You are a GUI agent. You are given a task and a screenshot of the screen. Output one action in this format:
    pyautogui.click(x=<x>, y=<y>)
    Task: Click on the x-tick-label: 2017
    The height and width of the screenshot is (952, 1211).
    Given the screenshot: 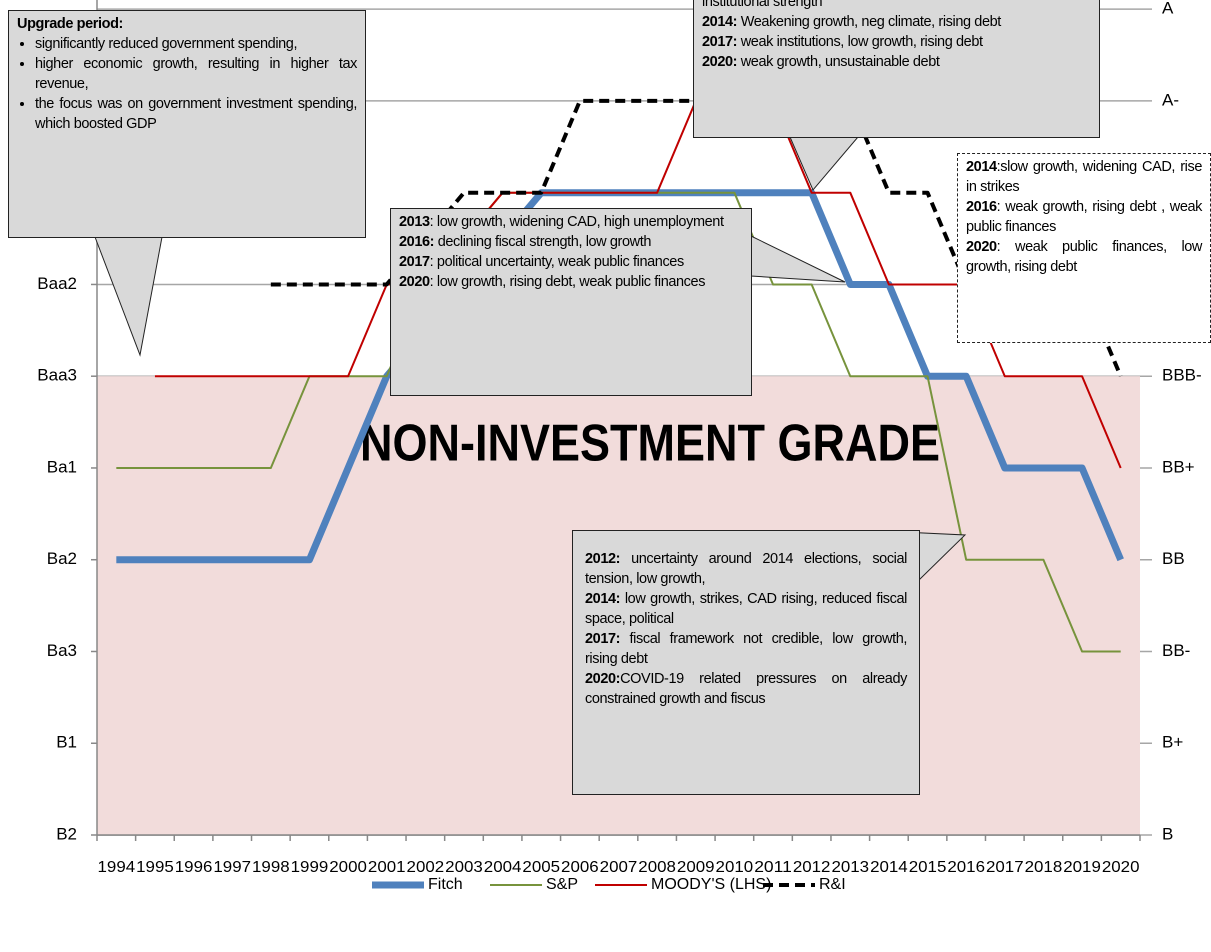 What is the action you would take?
    pyautogui.click(x=1005, y=867)
    